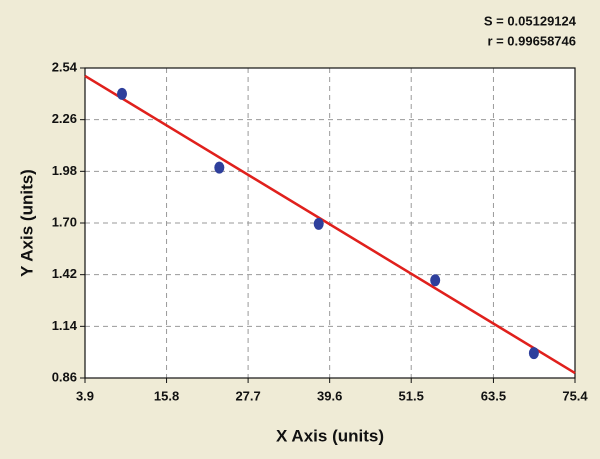 This screenshot has height=459, width=600. I want to click on y-tick-label: 2.54, so click(65, 66).